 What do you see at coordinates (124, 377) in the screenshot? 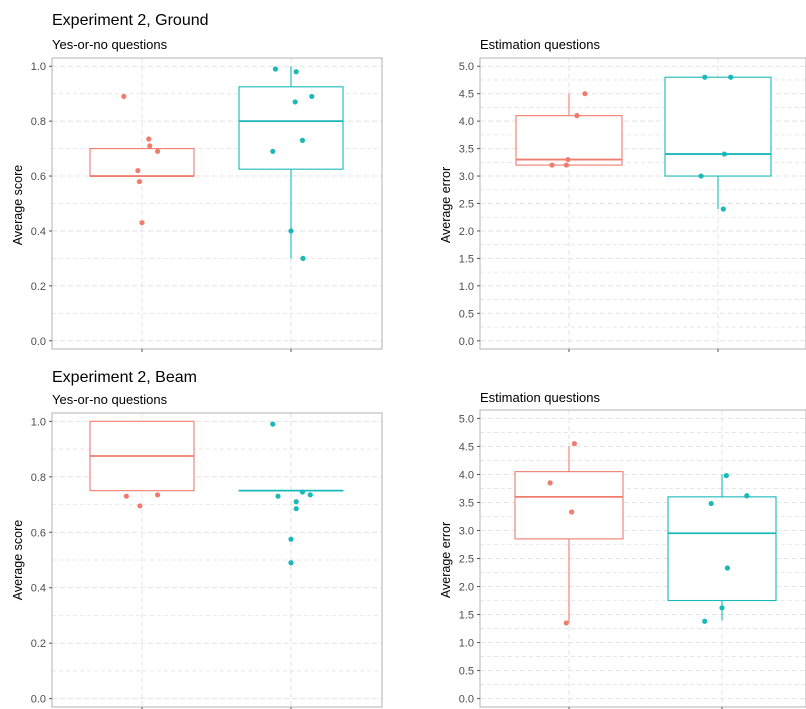
I see `section-title-beam: Experiment 2, Beam` at bounding box center [124, 377].